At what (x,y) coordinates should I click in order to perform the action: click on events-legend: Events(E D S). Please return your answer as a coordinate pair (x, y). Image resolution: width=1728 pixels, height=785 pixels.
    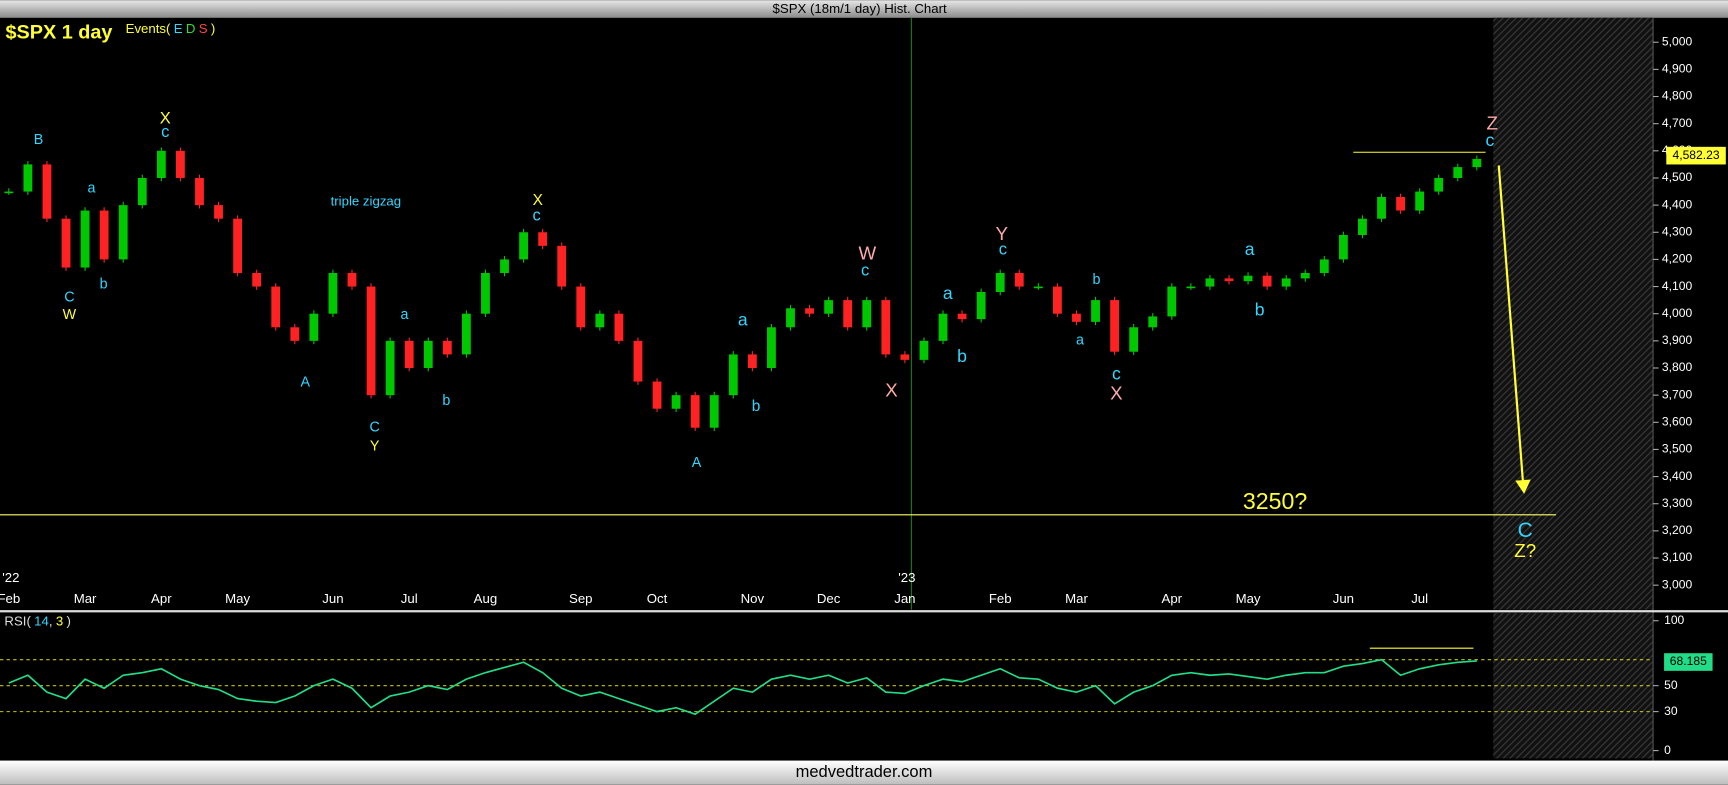
    Looking at the image, I should click on (171, 27).